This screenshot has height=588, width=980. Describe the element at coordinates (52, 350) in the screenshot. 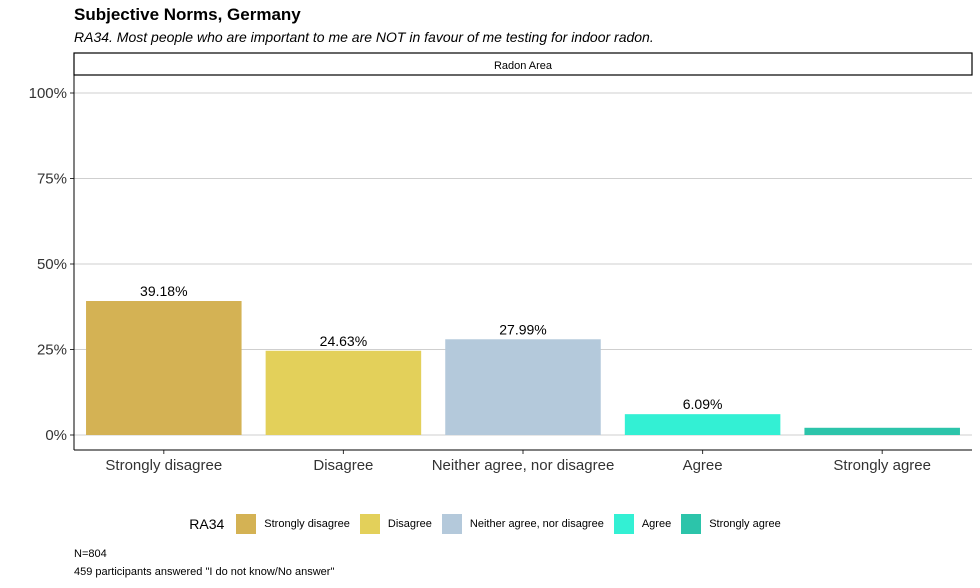

I see `y-tick-label: 25%` at that location.